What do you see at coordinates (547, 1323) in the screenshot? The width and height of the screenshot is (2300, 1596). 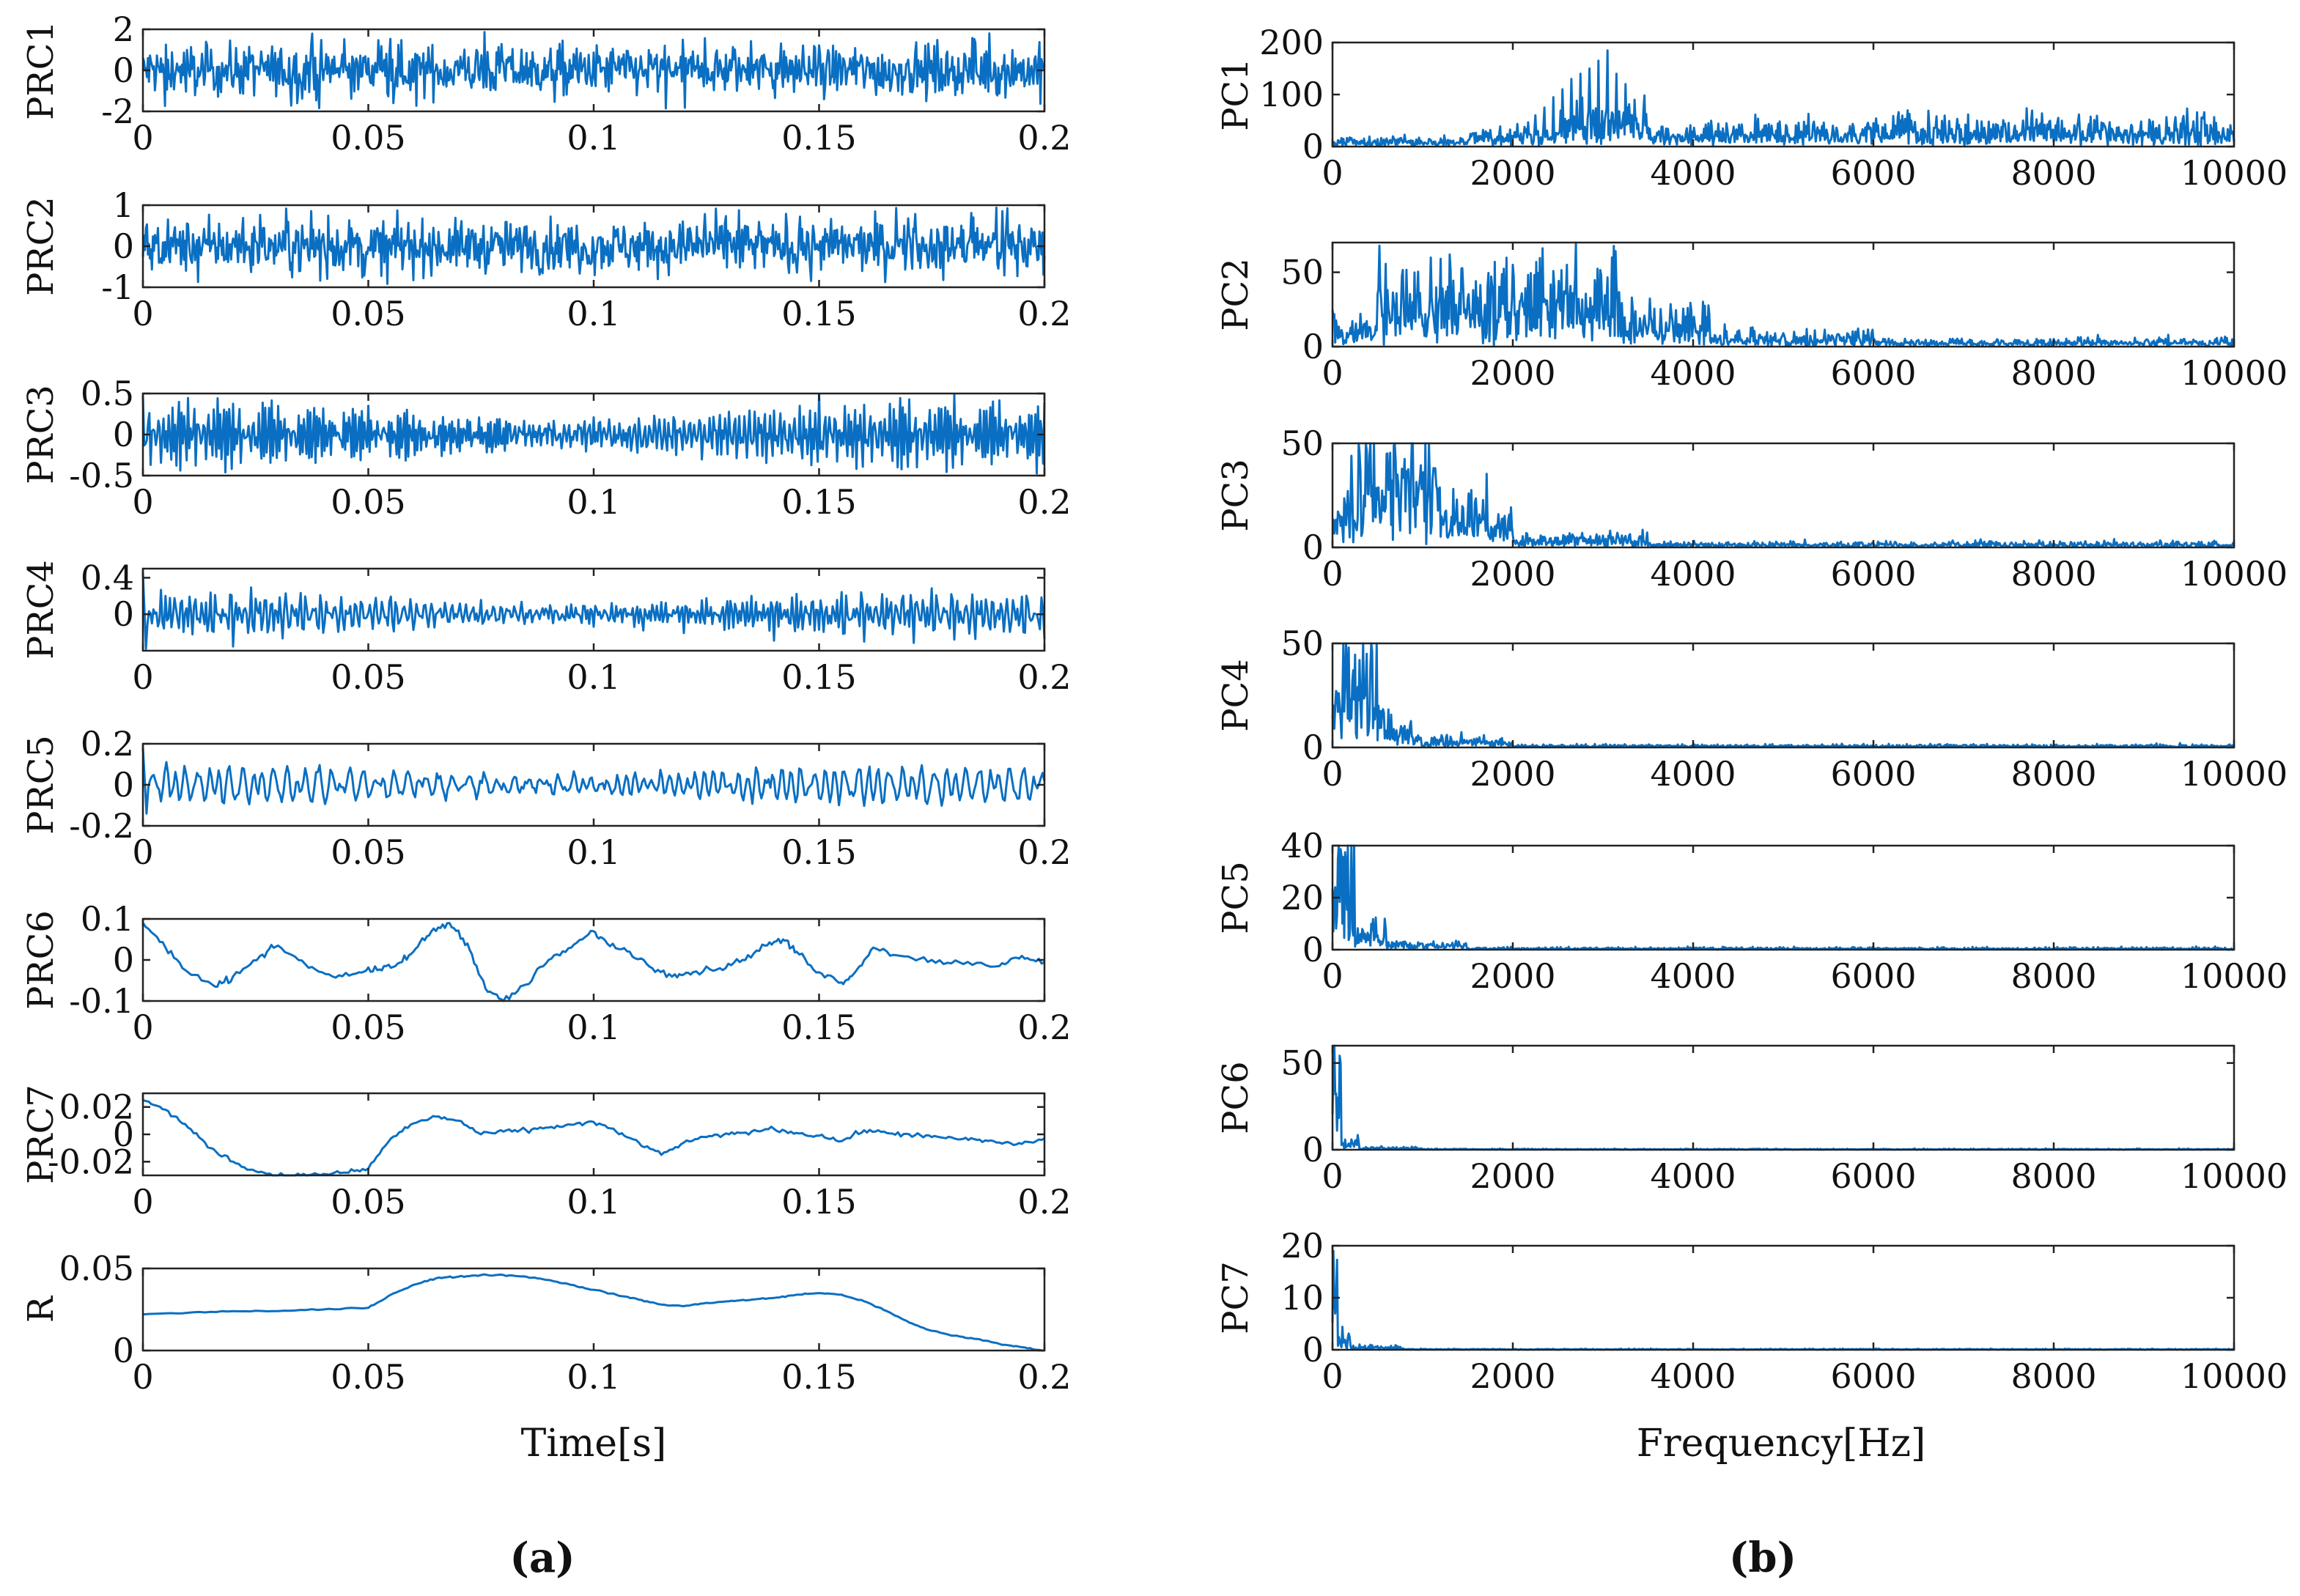 I see `subplot-r: 0 0.05 0.1 0.15 0.2 0 0.05 R` at bounding box center [547, 1323].